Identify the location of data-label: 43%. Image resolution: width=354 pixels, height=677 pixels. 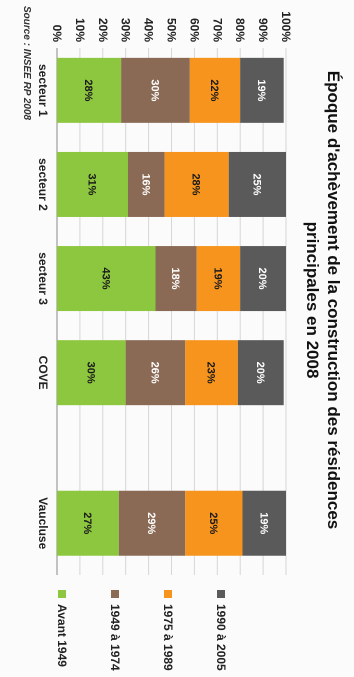
(105, 279).